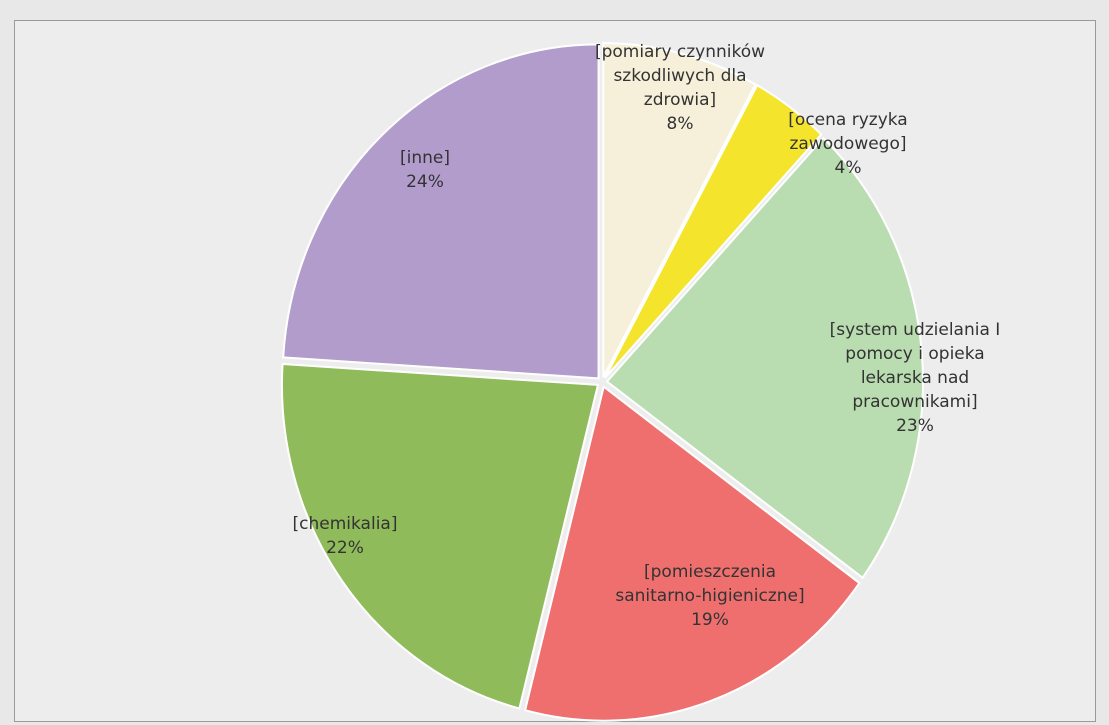 Image resolution: width=1109 pixels, height=725 pixels. I want to click on value-label: 24%, so click(425, 182).